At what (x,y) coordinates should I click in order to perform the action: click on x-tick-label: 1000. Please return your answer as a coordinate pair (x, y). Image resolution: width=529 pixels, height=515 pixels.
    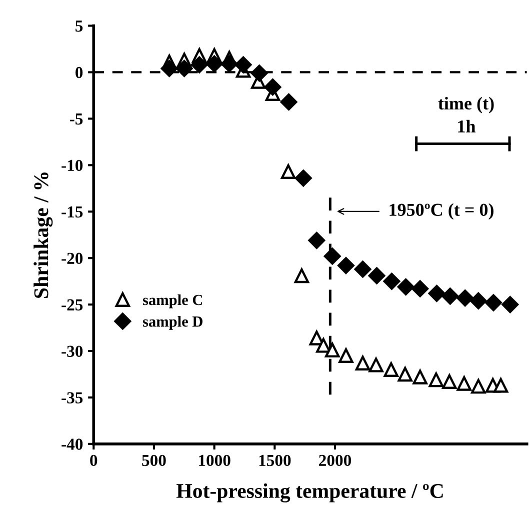
    Looking at the image, I should click on (214, 460).